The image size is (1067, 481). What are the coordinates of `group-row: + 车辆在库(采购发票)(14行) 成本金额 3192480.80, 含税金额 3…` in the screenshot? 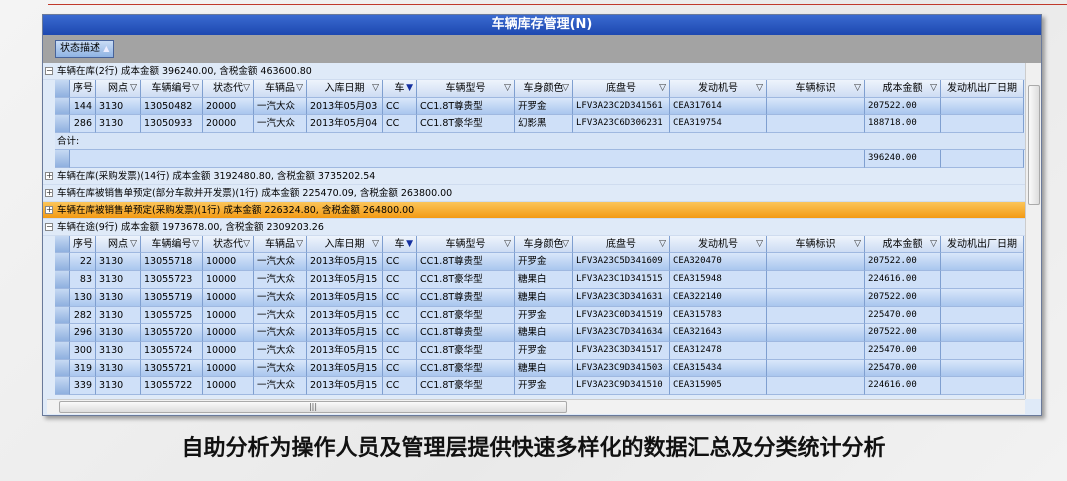 It's located at (534, 176).